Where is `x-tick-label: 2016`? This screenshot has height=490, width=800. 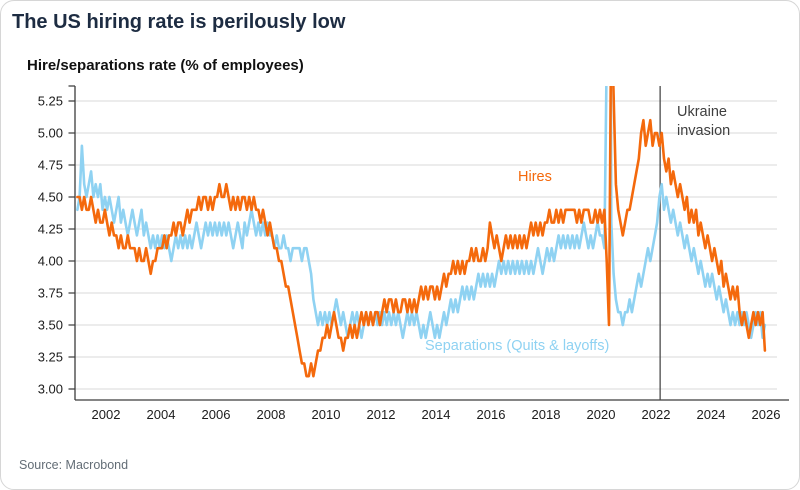 x-tick-label: 2016 is located at coordinates (491, 414).